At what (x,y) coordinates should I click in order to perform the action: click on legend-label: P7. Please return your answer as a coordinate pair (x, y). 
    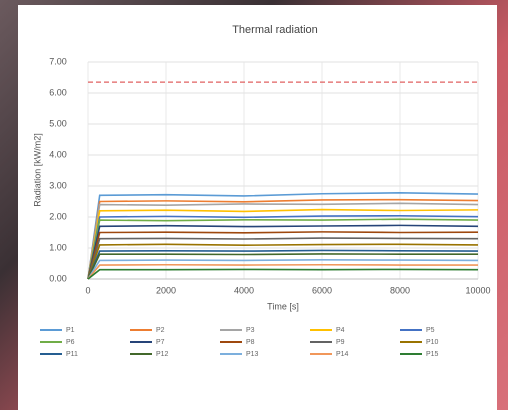
    Looking at the image, I should click on (160, 342).